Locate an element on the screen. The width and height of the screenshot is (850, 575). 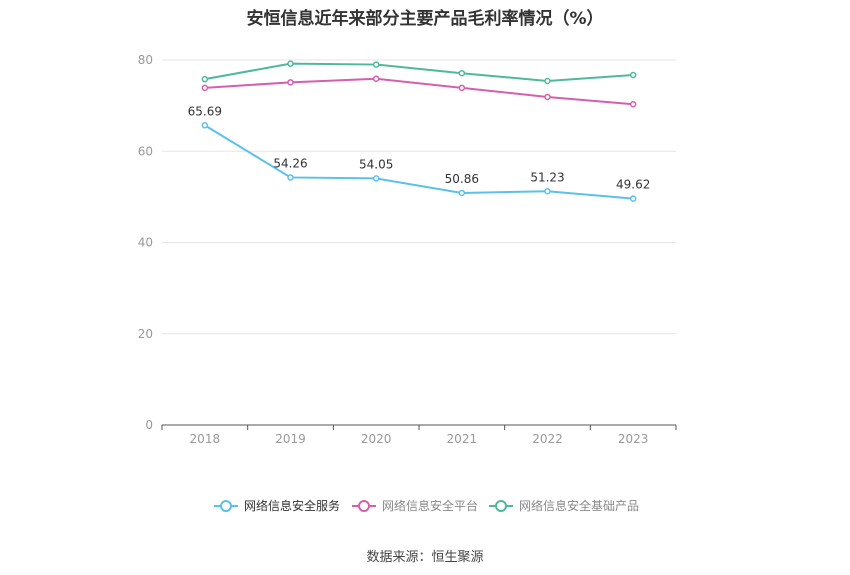
legend-label: 网络信息安全平台 is located at coordinates (430, 505).